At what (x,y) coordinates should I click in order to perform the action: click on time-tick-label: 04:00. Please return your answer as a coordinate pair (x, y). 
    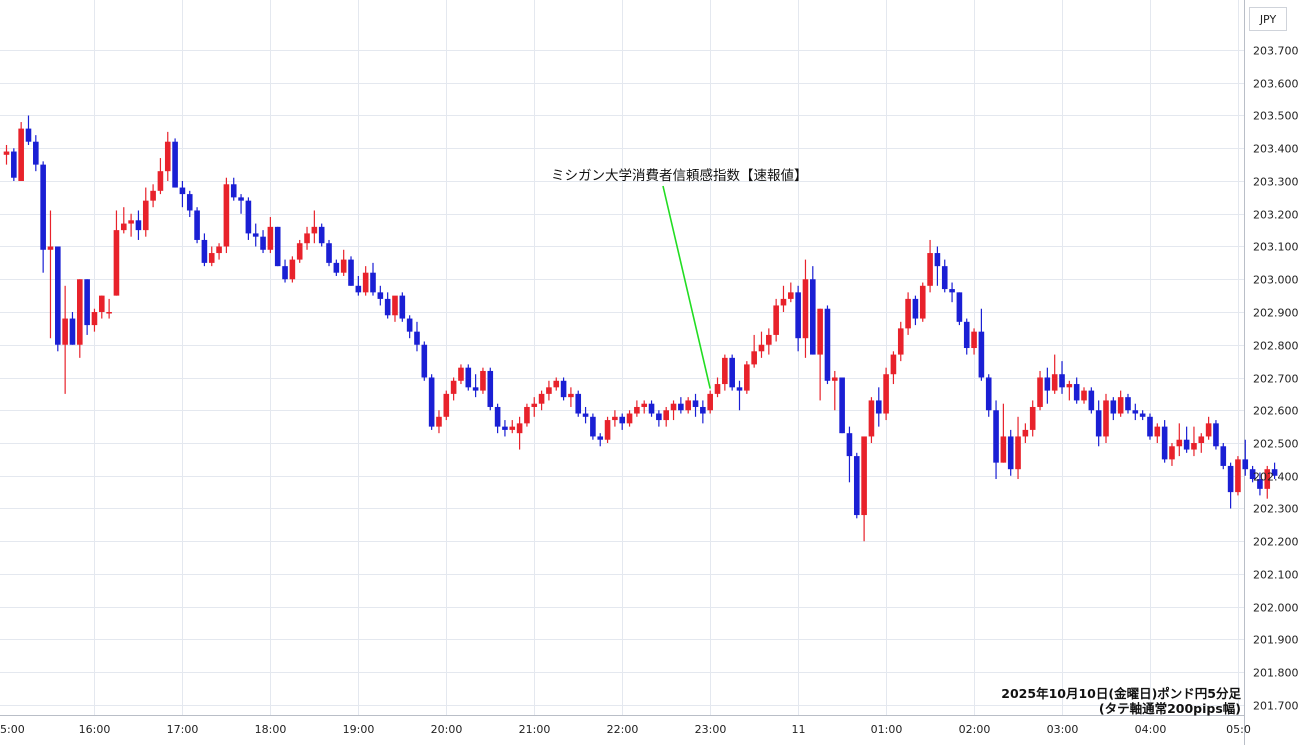
    Looking at the image, I should click on (1151, 729).